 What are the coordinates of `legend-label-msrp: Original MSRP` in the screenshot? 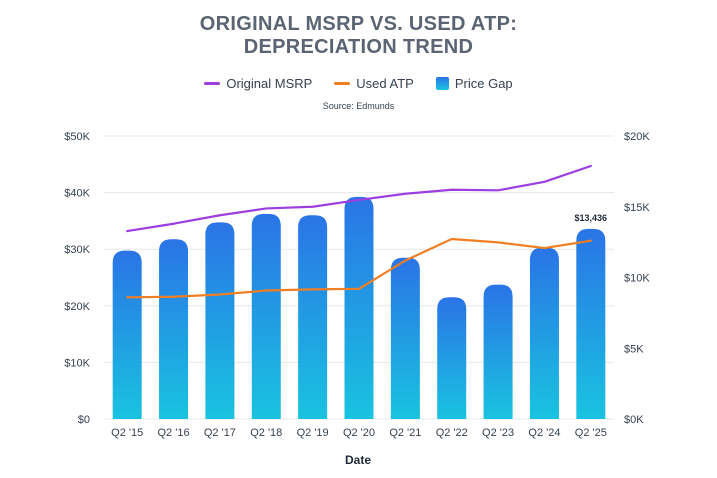 It's located at (269, 83).